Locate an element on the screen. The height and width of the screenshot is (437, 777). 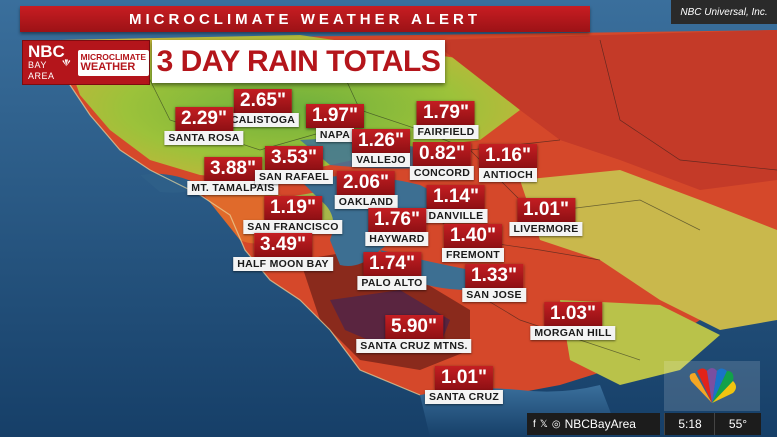
location-label: HAYWARD is located at coordinates (397, 239).